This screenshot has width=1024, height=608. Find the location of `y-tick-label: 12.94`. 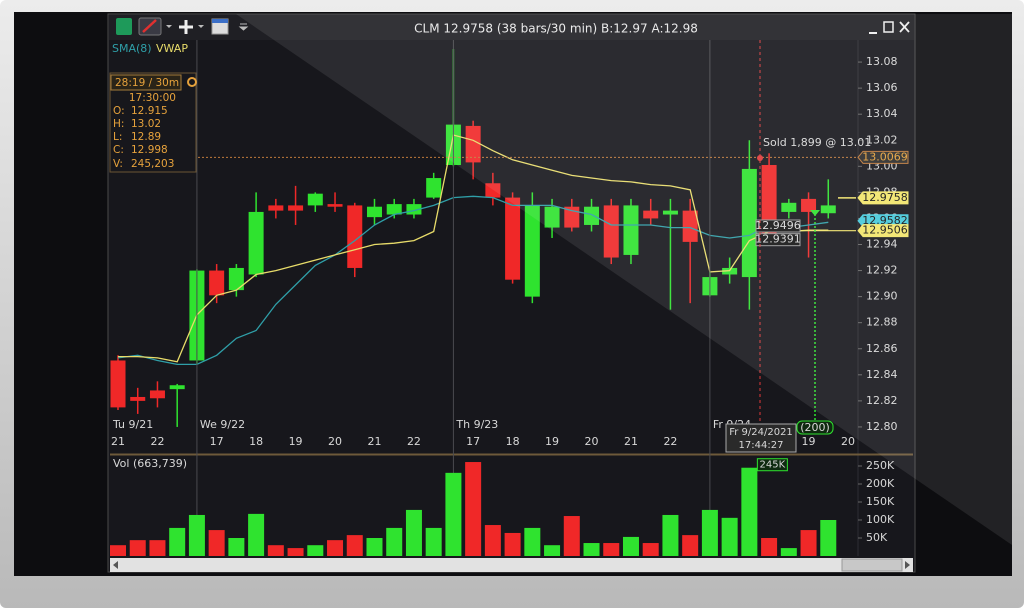

y-tick-label: 12.94 is located at coordinates (882, 244).